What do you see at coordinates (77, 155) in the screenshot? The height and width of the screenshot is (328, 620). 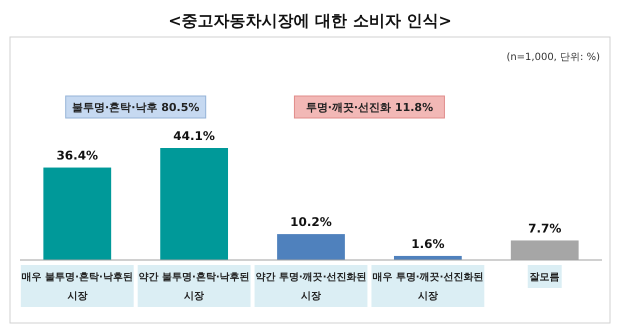 I see `data-label: 36.4%` at bounding box center [77, 155].